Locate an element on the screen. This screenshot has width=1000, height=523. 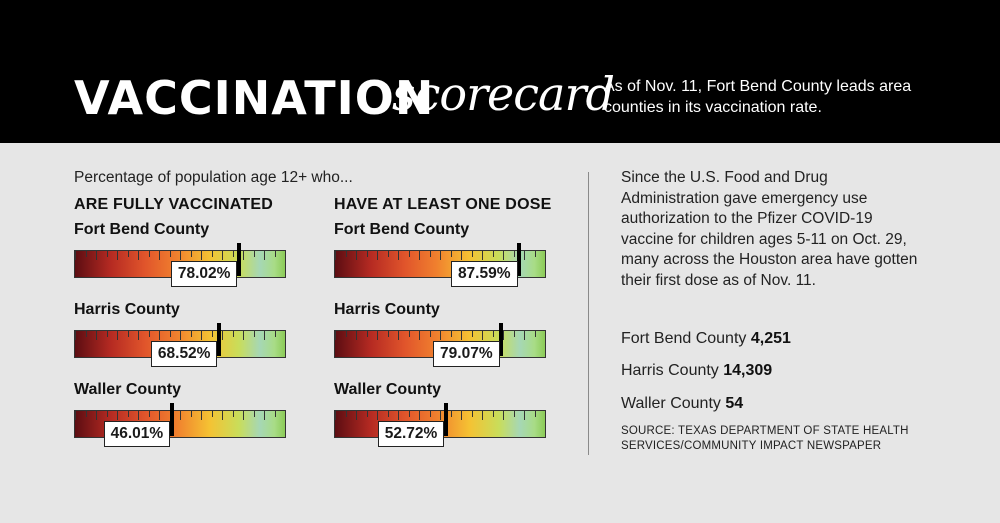
value-label: 52.72% is located at coordinates (411, 434).